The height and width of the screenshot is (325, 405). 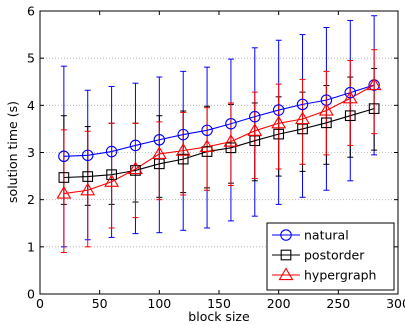 What do you see at coordinates (286, 235) in the screenshot?
I see `legend-marker-natural` at bounding box center [286, 235].